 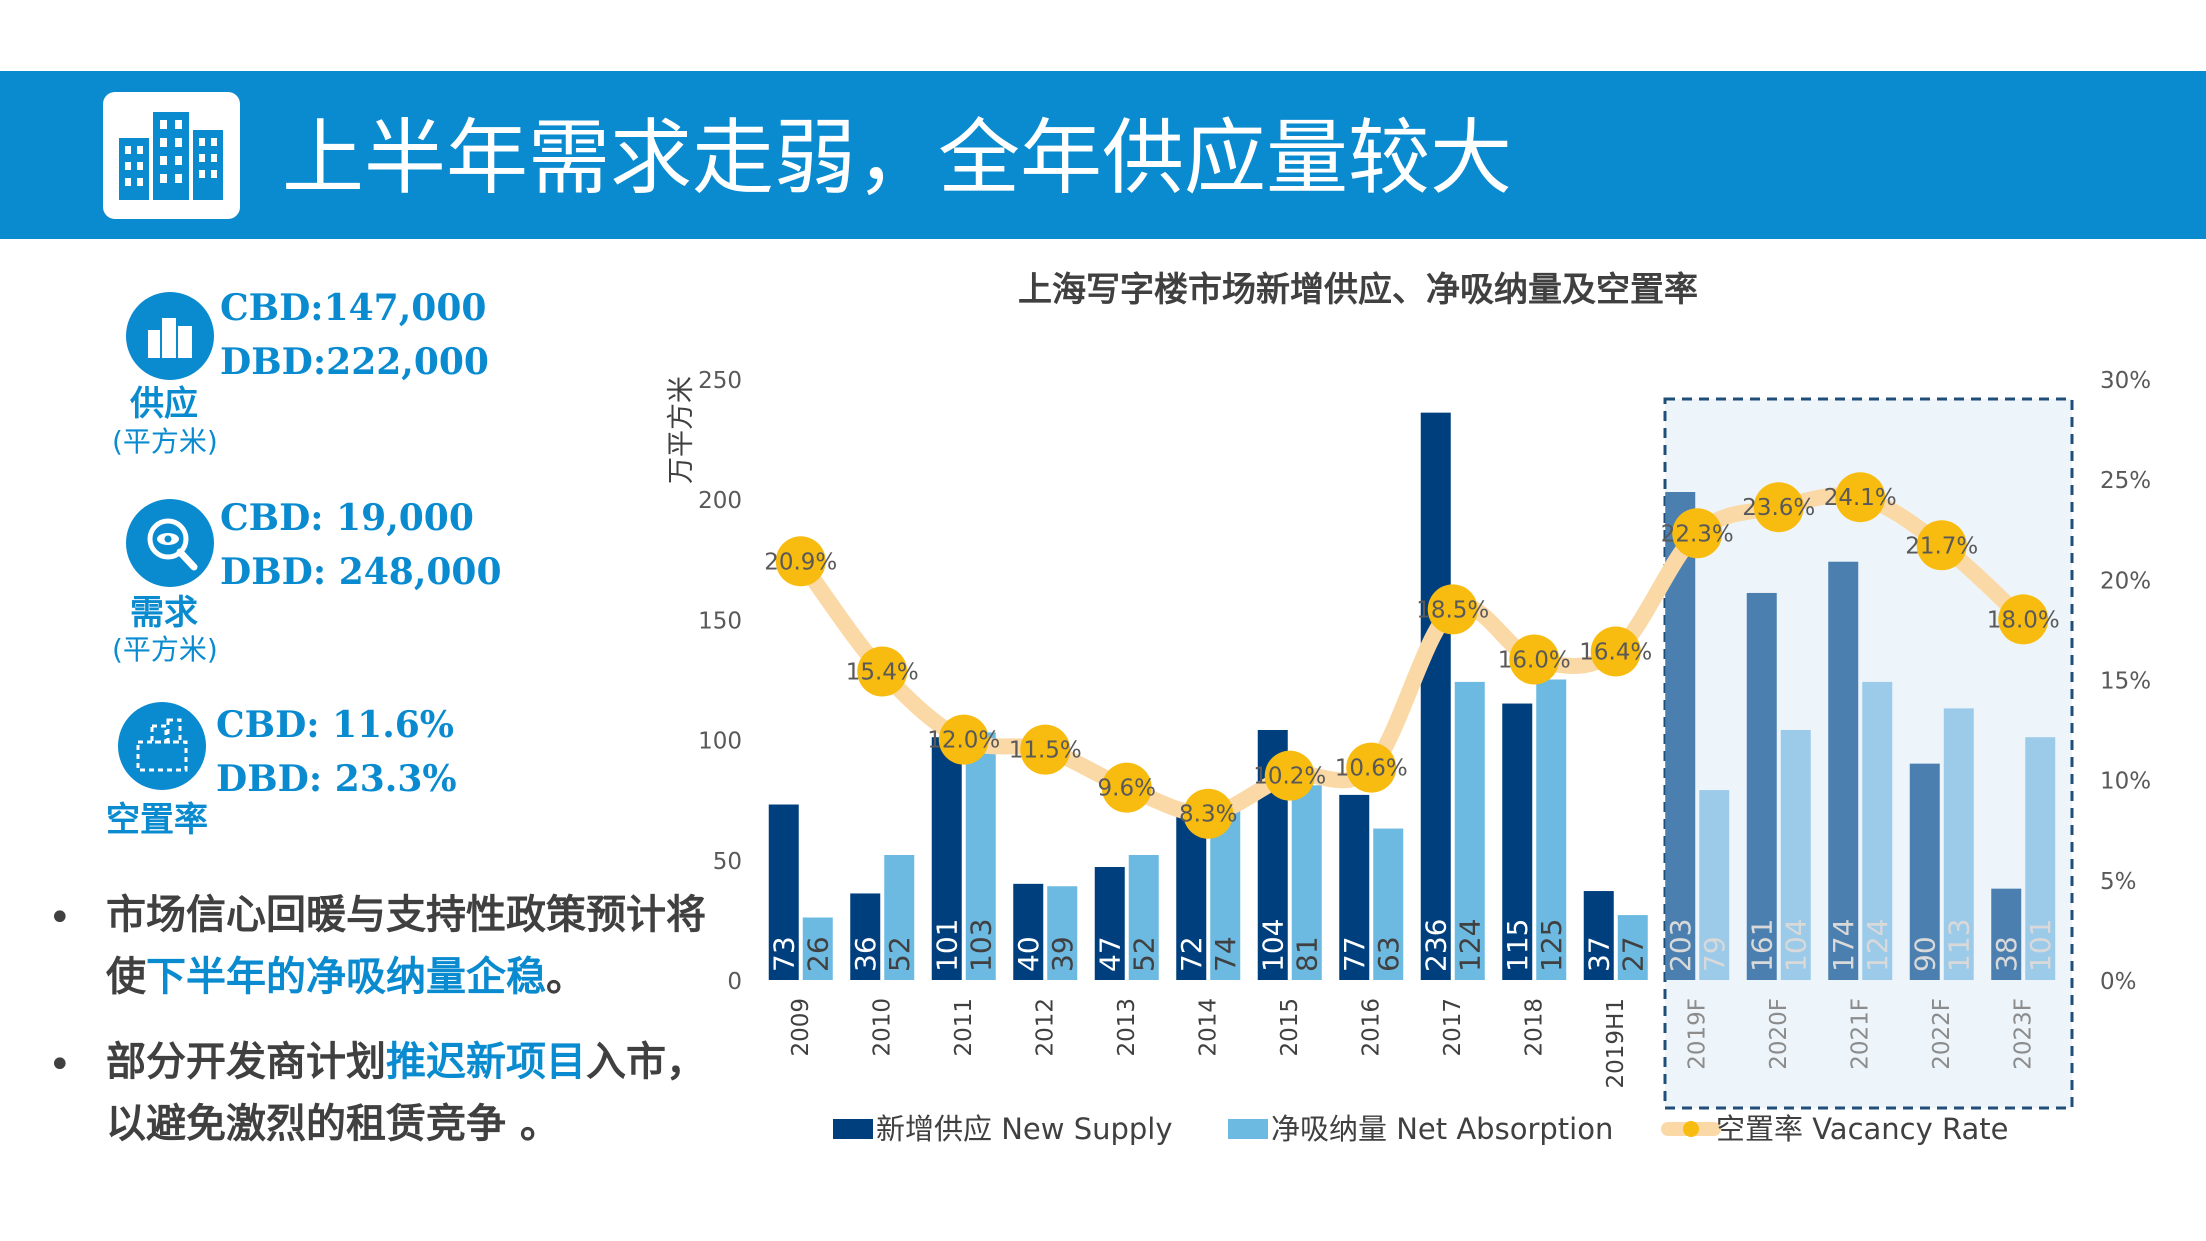 I want to click on absorption-bar-label: 104, so click(x=1795, y=945).